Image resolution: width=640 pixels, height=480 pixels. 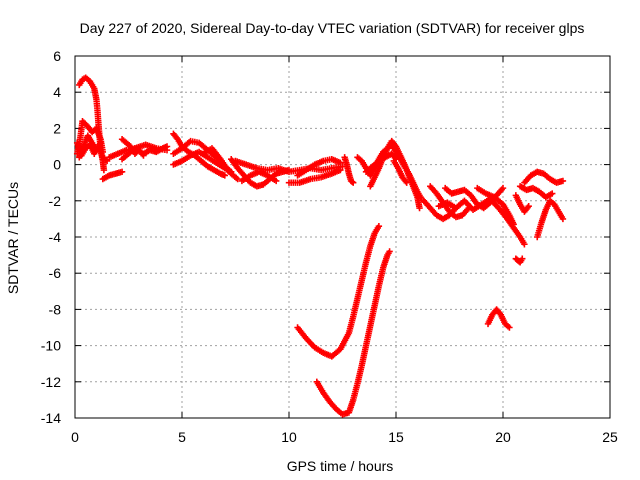 What do you see at coordinates (57, 165) in the screenshot?
I see `y-tick-label: 0` at bounding box center [57, 165].